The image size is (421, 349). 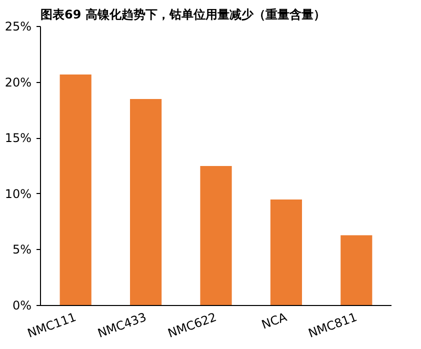 I want to click on chart-title: 图表69 高镍化趋势下，钴单位用量减少（重量含量）, so click(x=183, y=15).